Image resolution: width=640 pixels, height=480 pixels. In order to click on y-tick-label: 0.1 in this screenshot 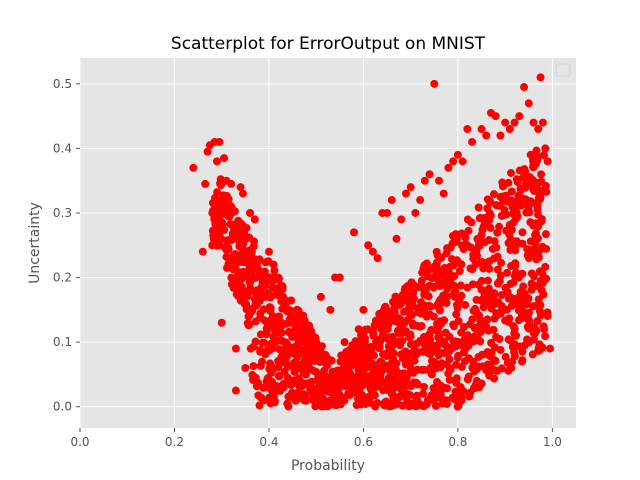, I will do `click(62, 342)`.